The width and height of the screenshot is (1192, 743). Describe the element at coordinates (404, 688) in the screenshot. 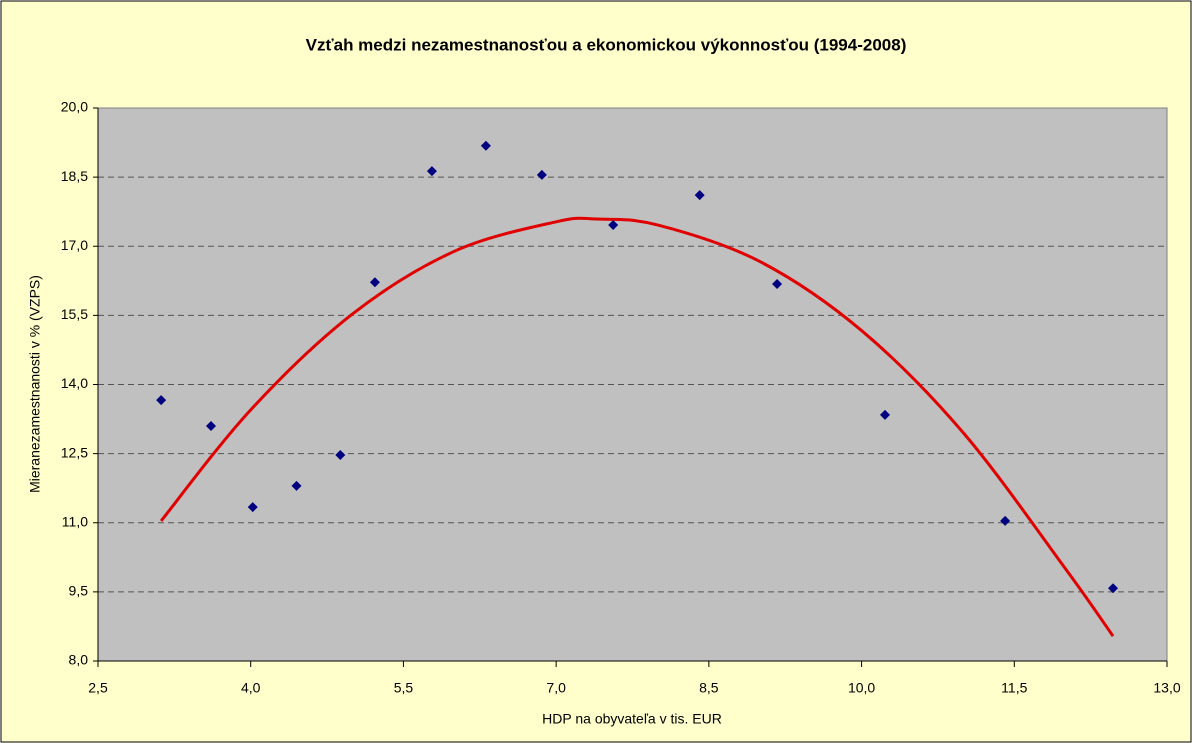

I see `x-tick-label: 5,5` at that location.